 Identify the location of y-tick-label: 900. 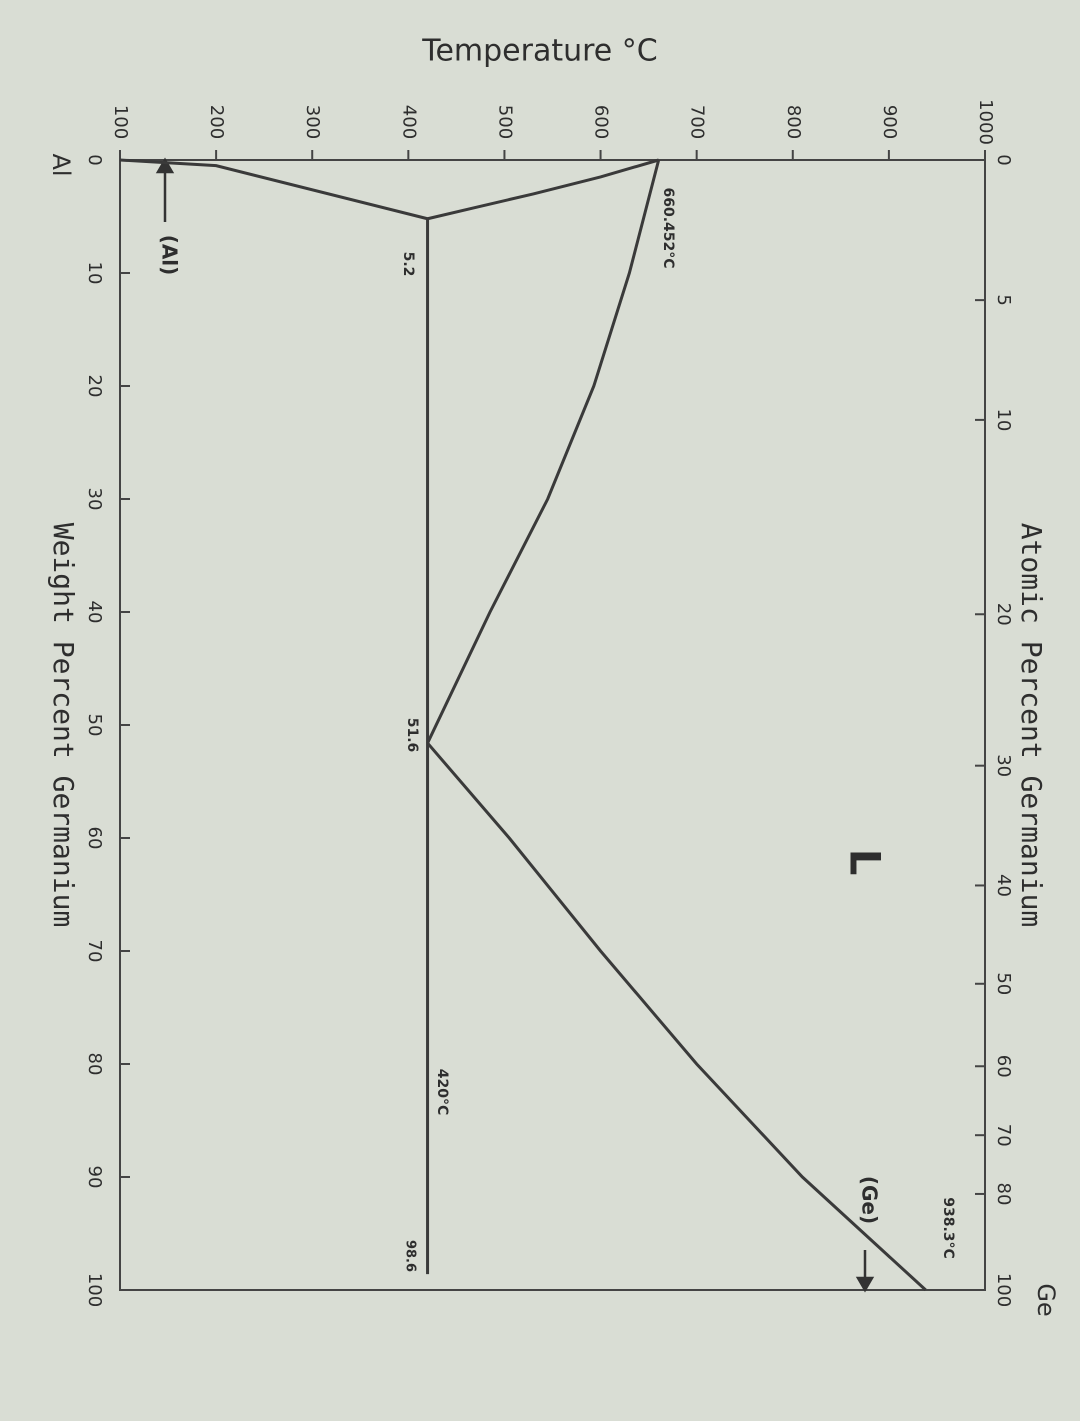
(889, 122).